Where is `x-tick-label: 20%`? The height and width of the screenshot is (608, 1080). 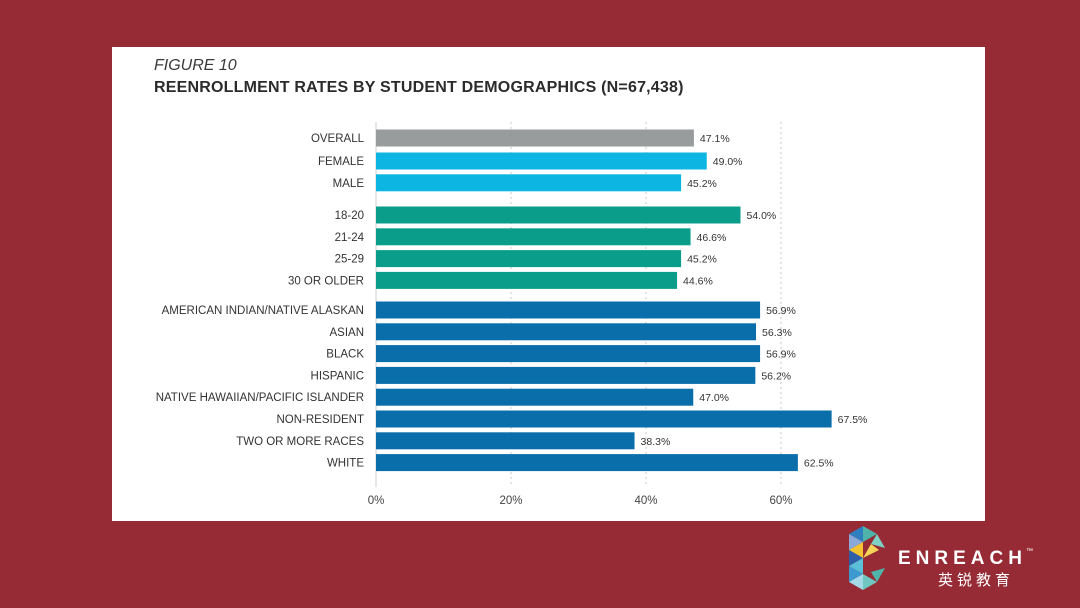
x-tick-label: 20% is located at coordinates (510, 501).